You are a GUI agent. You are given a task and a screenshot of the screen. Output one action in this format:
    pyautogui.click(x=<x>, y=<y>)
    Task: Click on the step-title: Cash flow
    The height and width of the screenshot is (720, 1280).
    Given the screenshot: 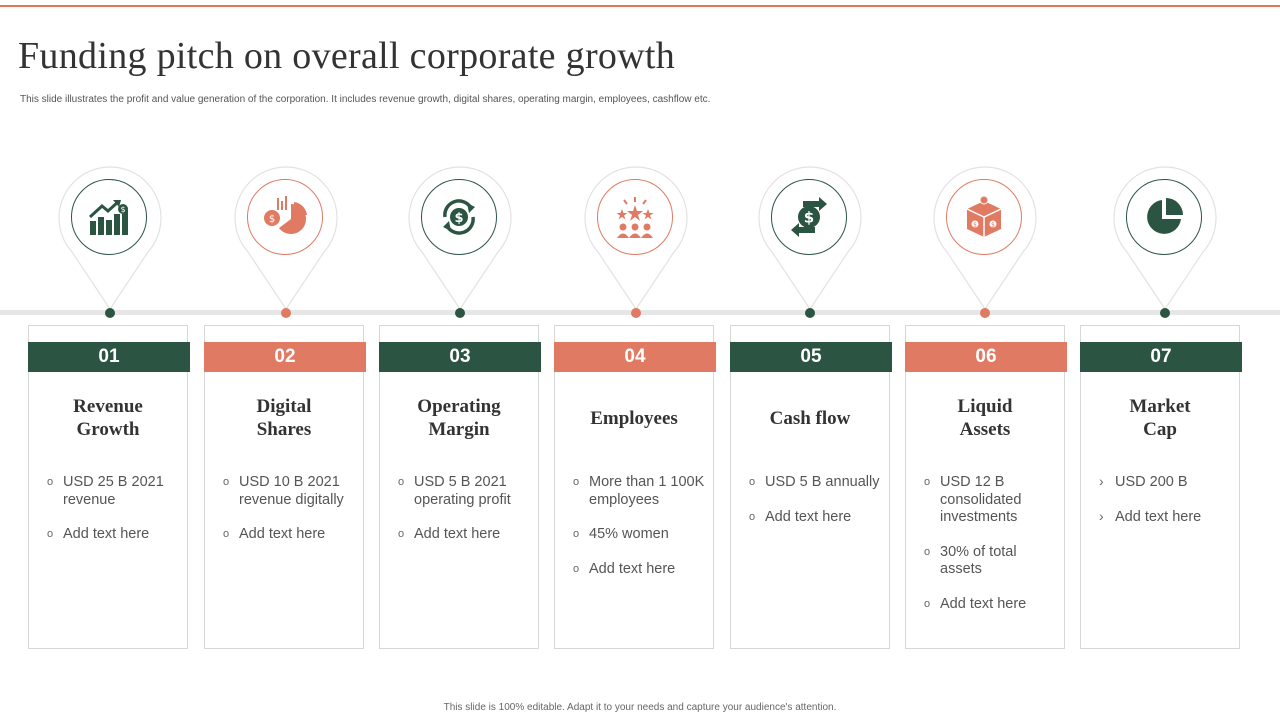 What is the action you would take?
    pyautogui.click(x=810, y=418)
    